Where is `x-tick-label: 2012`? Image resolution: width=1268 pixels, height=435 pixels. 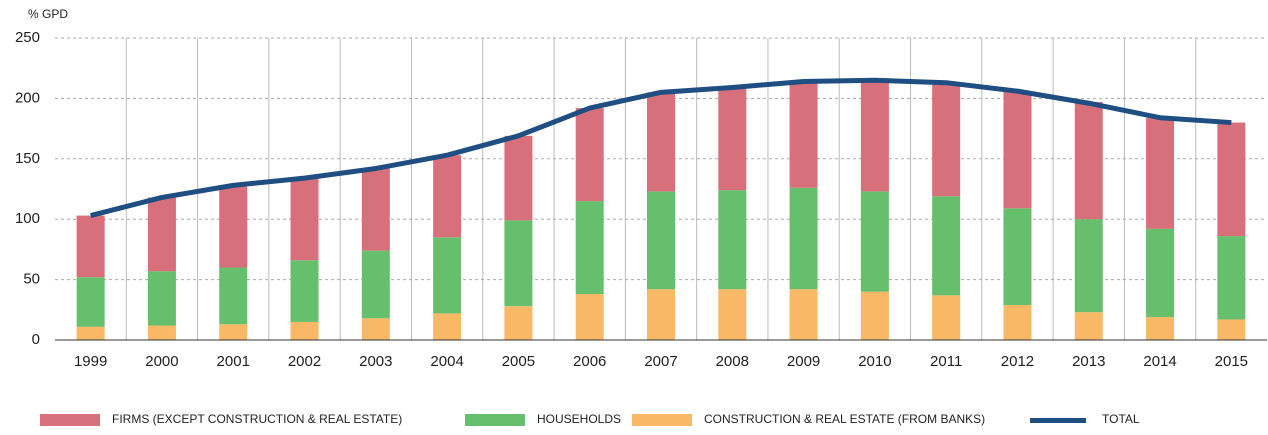 x-tick-label: 2012 is located at coordinates (1017, 361).